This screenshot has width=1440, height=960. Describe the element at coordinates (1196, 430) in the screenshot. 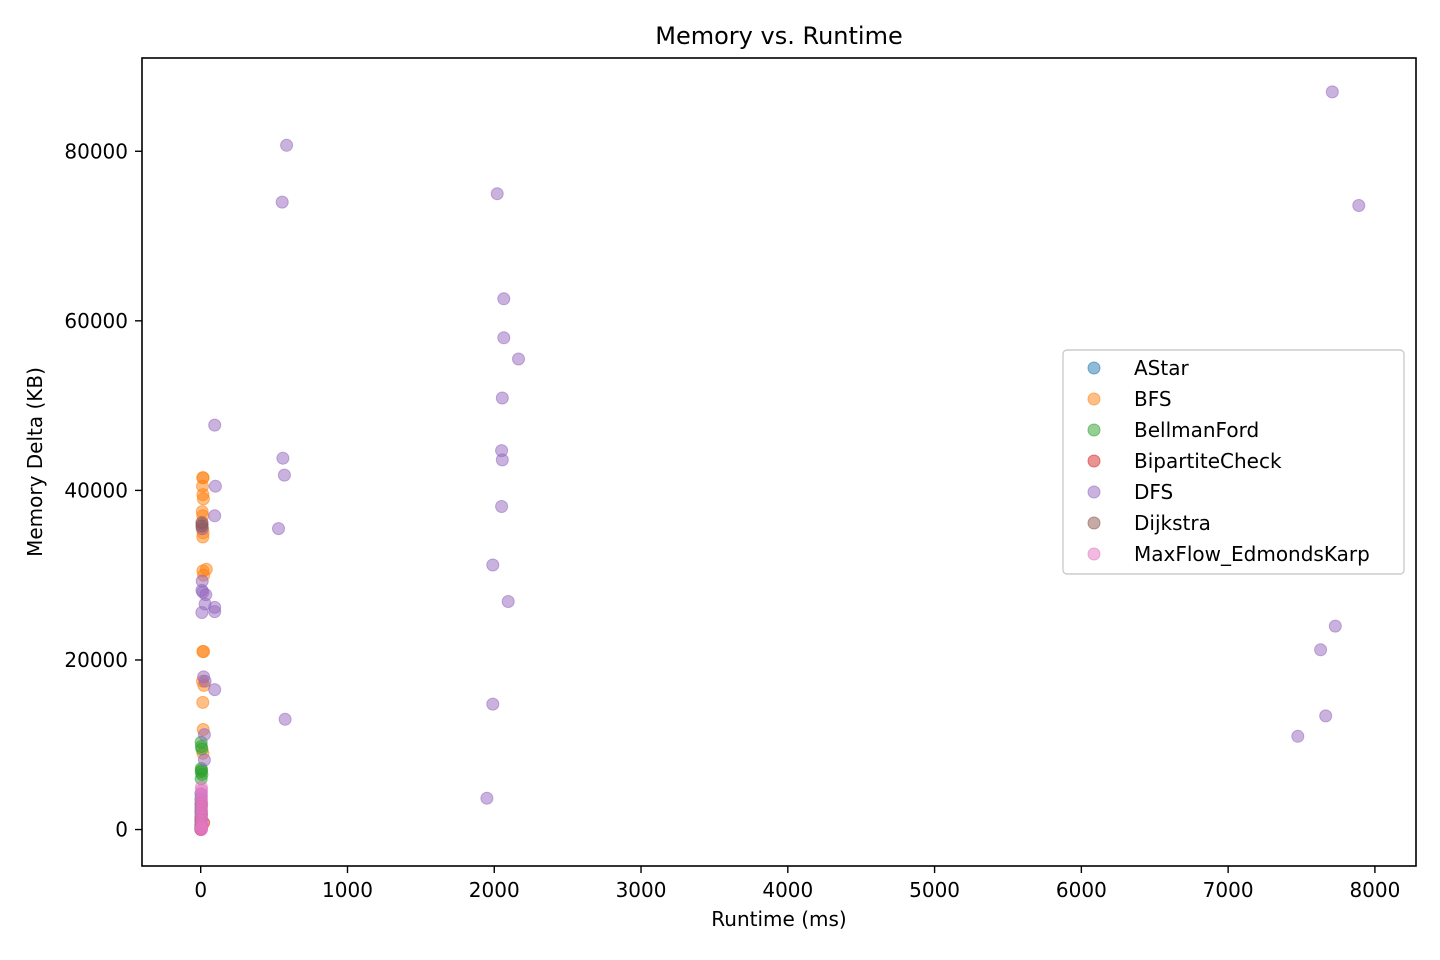

I see `legend-label-bellmanford: BellmanFord` at that location.